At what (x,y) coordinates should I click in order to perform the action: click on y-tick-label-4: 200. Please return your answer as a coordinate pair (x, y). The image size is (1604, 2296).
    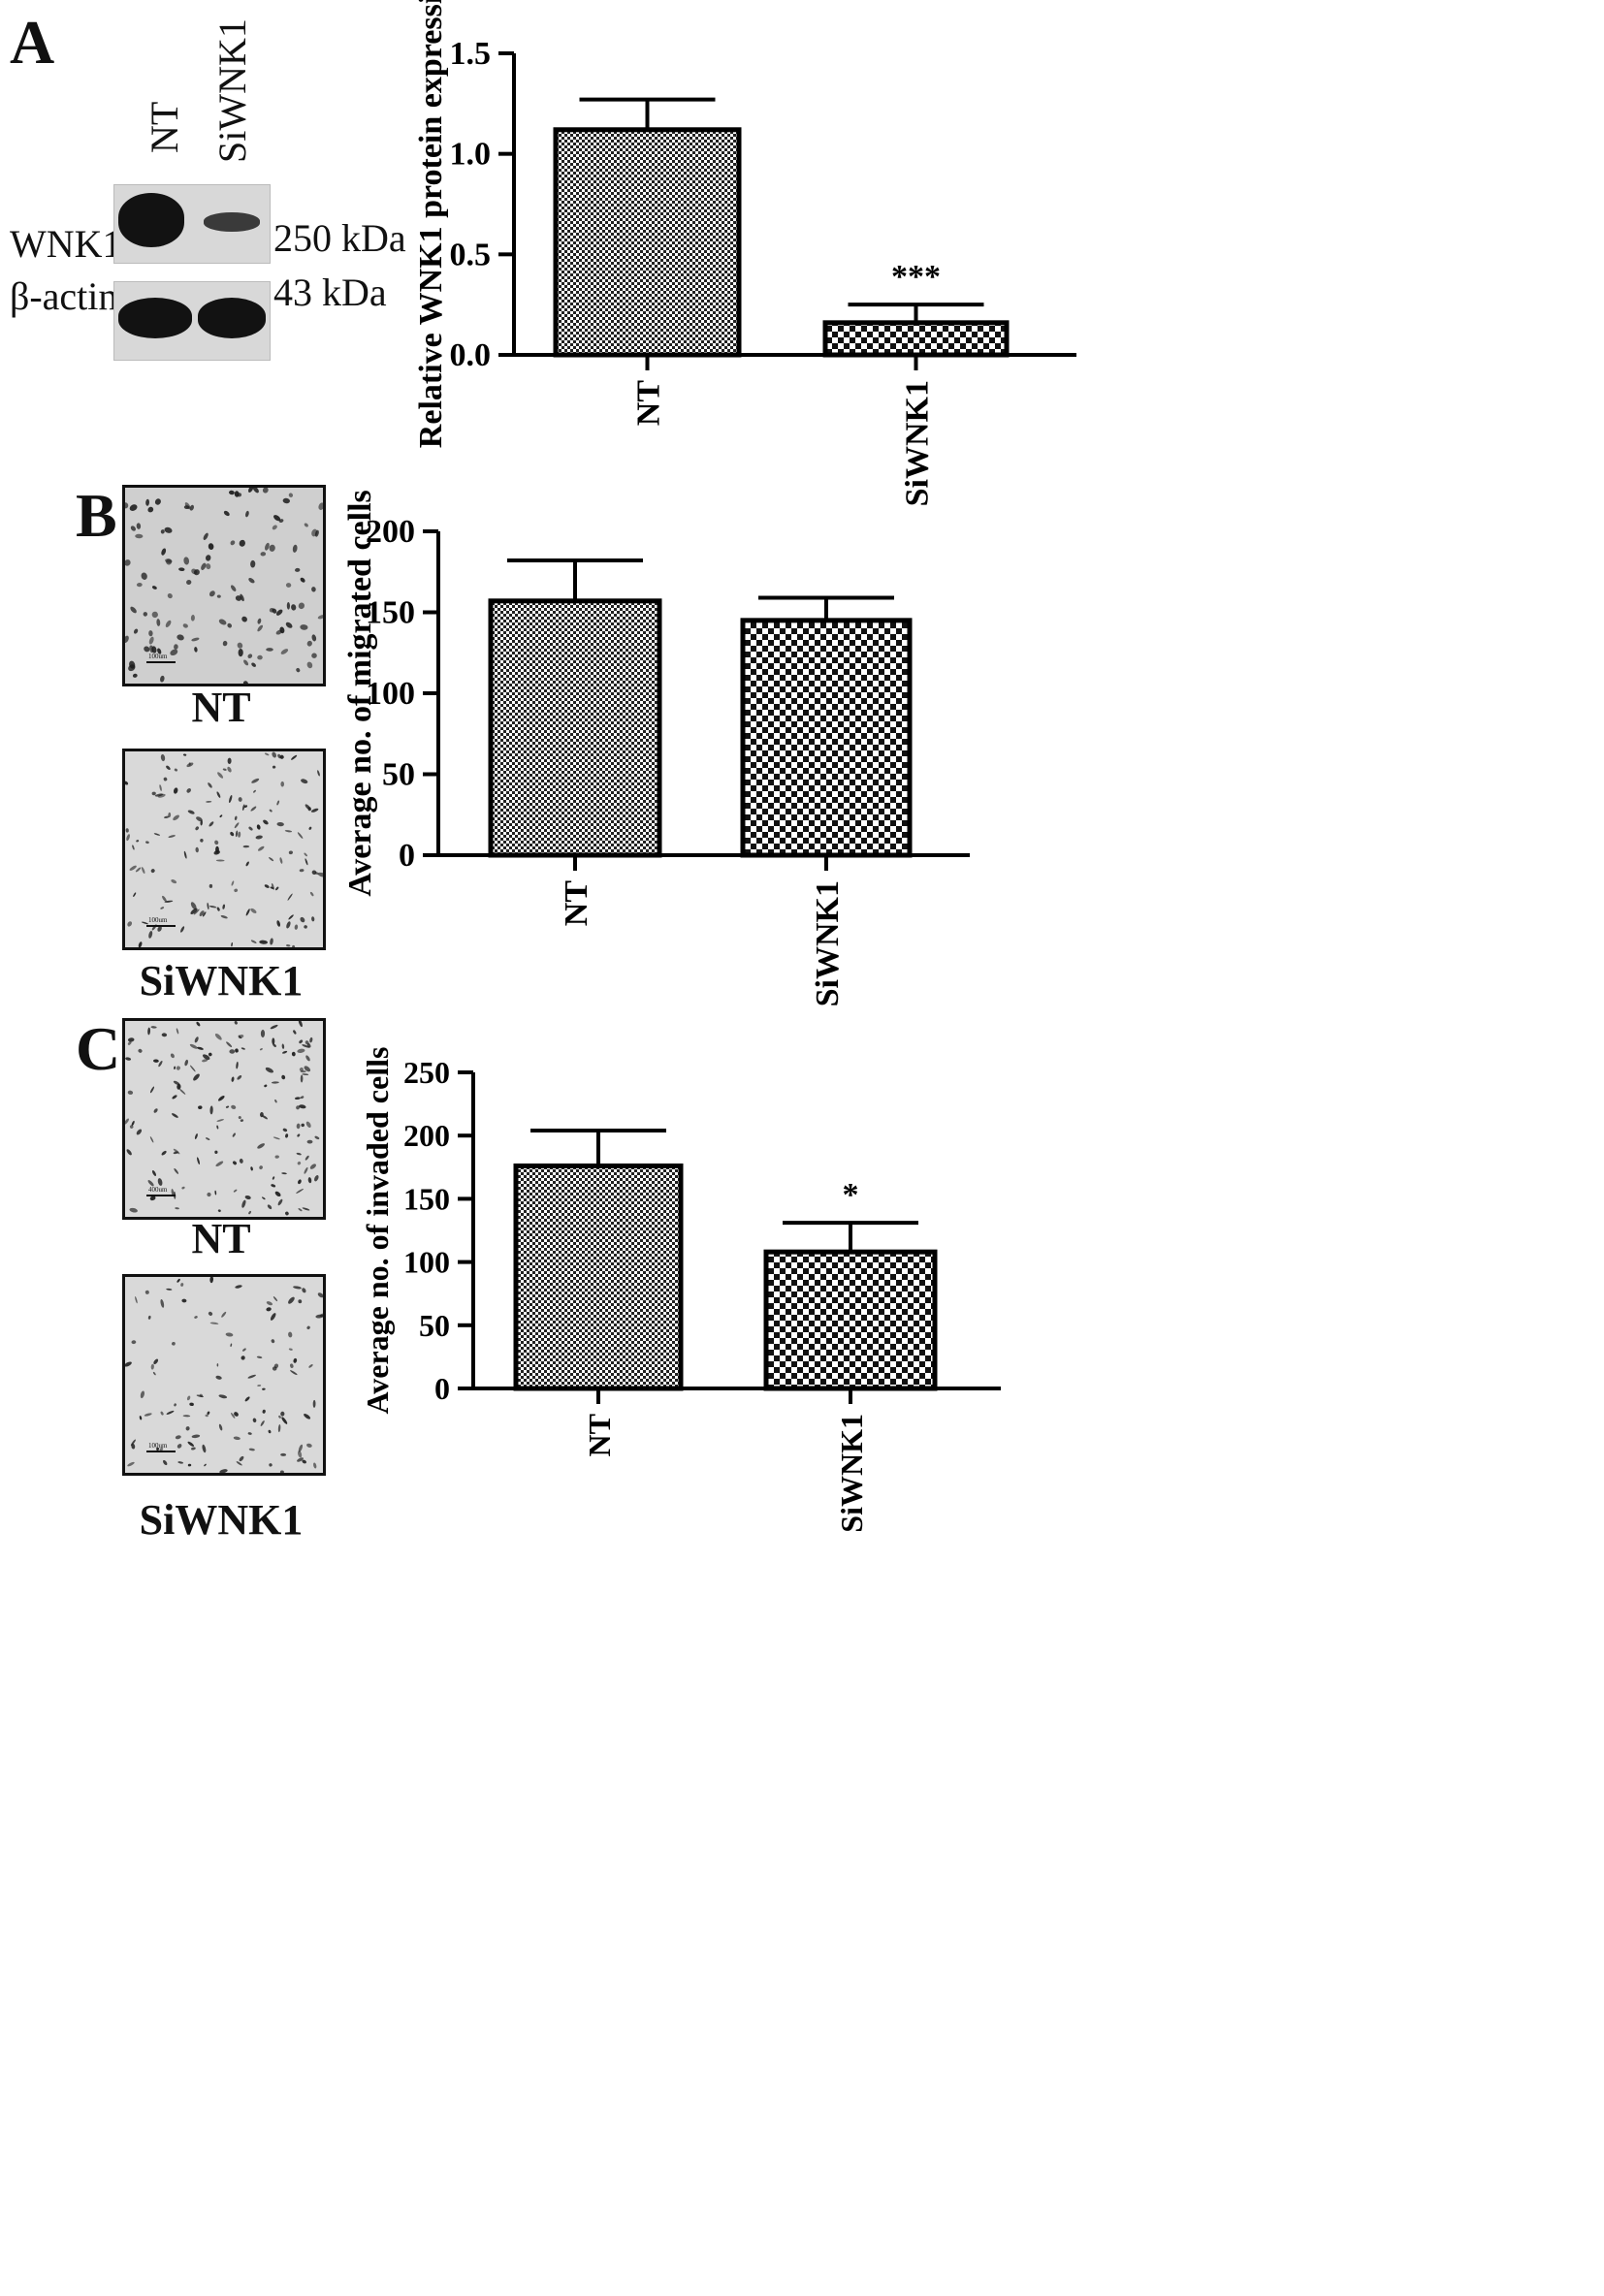
    Looking at the image, I should click on (426, 1135).